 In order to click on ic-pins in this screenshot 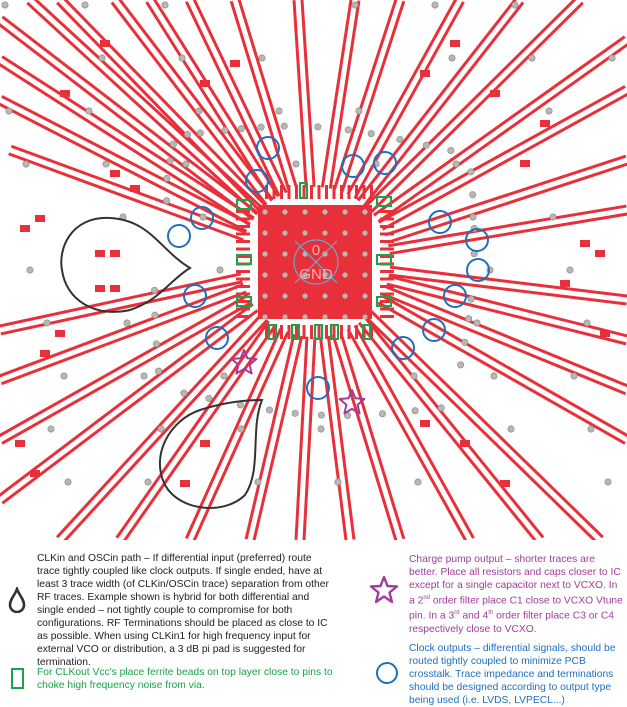, I will do `click(315, 262)`.